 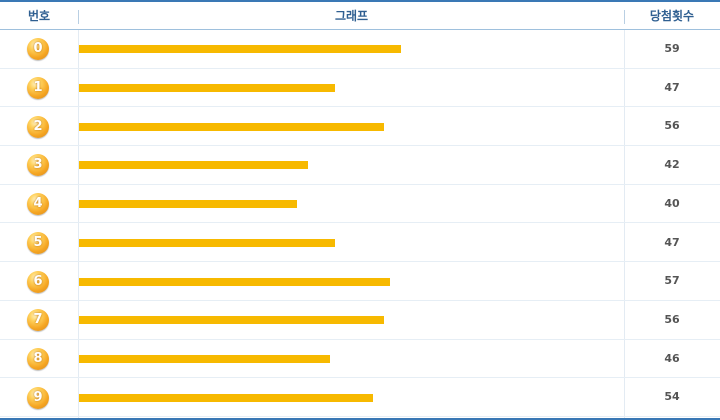 I want to click on number-ball-icon: 1, so click(x=38, y=88).